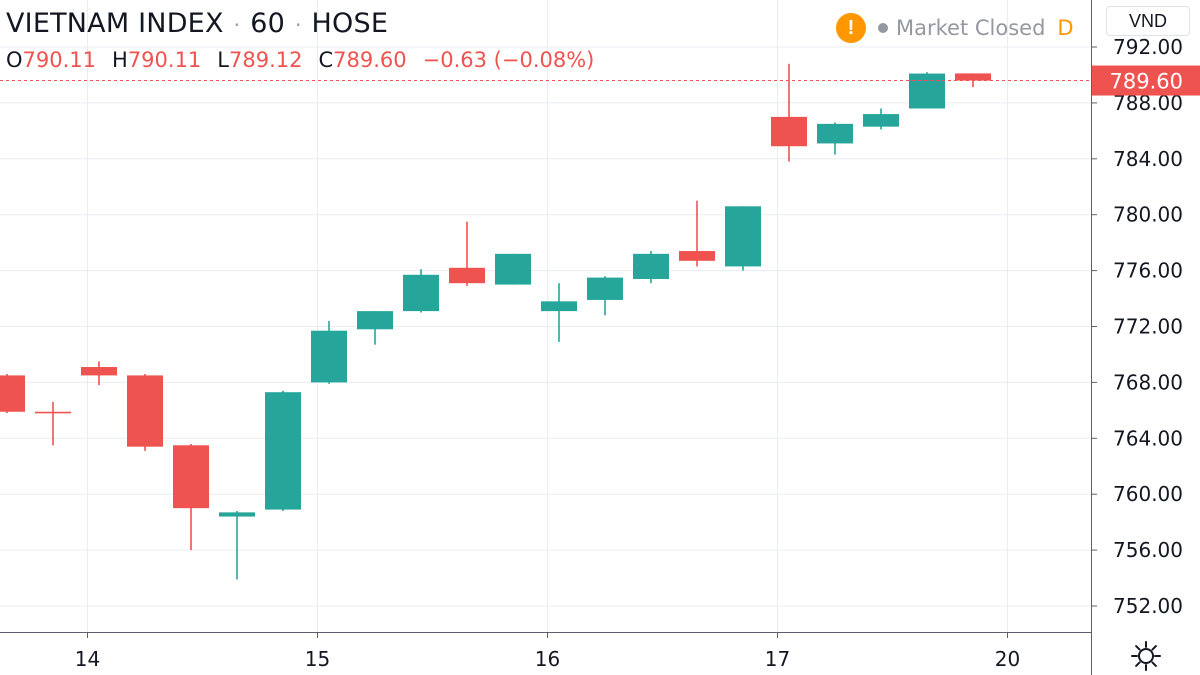 The image size is (1200, 675). What do you see at coordinates (851, 28) in the screenshot?
I see `warning-icon: !` at bounding box center [851, 28].